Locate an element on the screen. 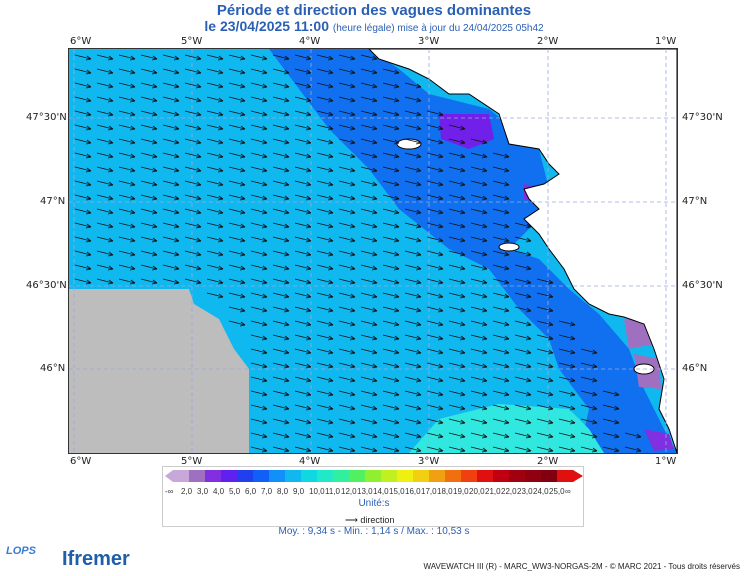 The width and height of the screenshot is (748, 576). legend-tick-label: 14,0 is located at coordinates (381, 491).